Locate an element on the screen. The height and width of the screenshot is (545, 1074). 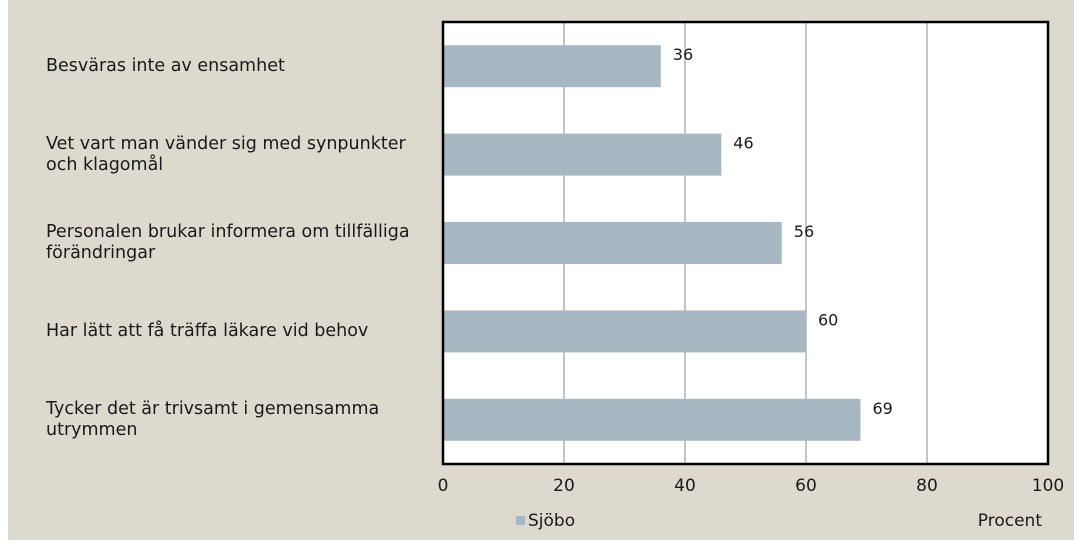
data-label: 36 is located at coordinates (683, 54).